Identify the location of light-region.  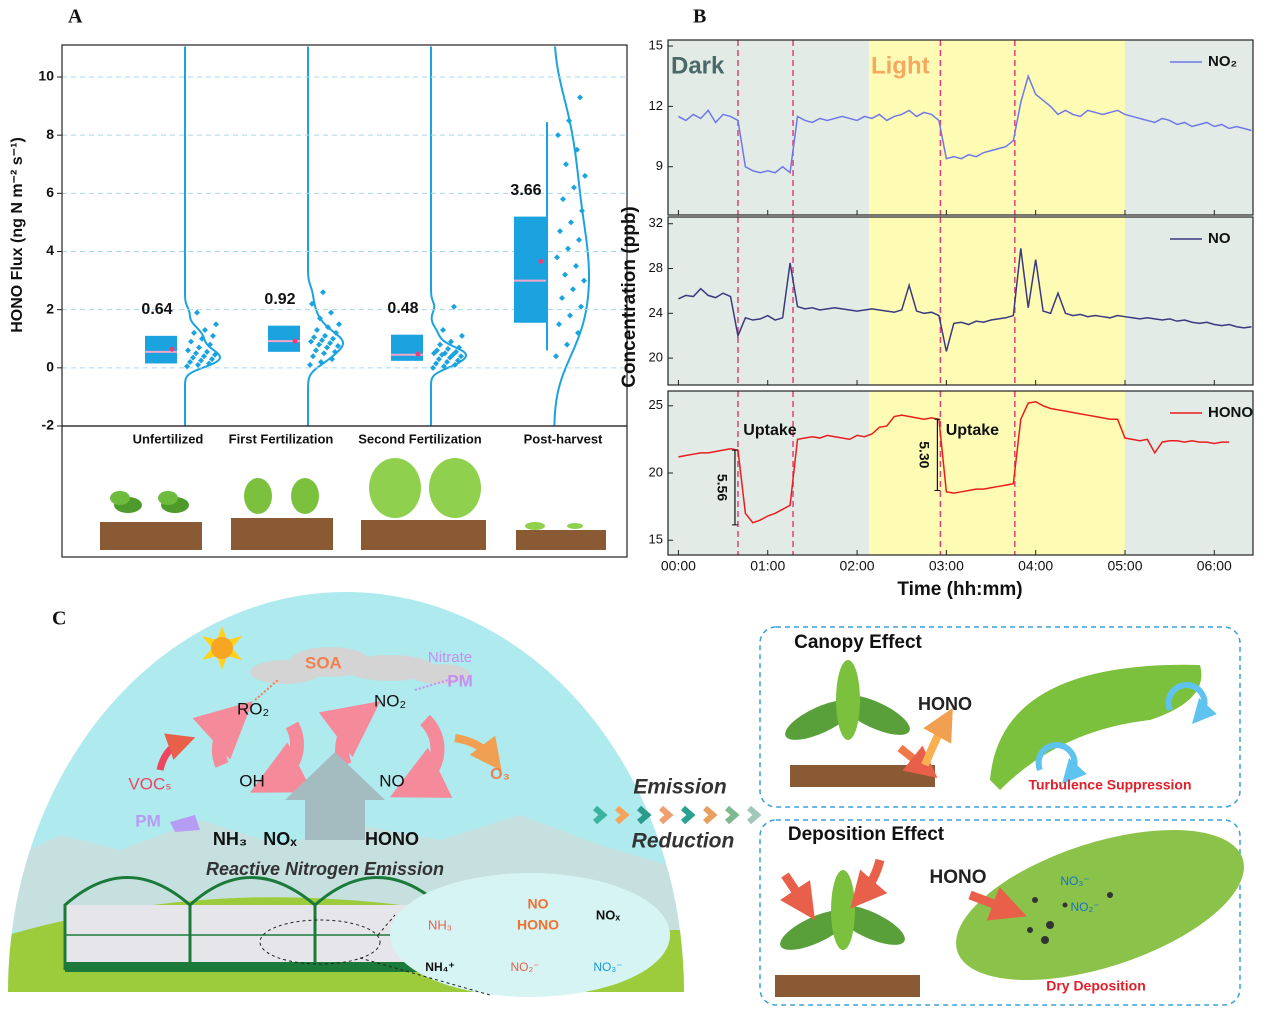
(996, 127).